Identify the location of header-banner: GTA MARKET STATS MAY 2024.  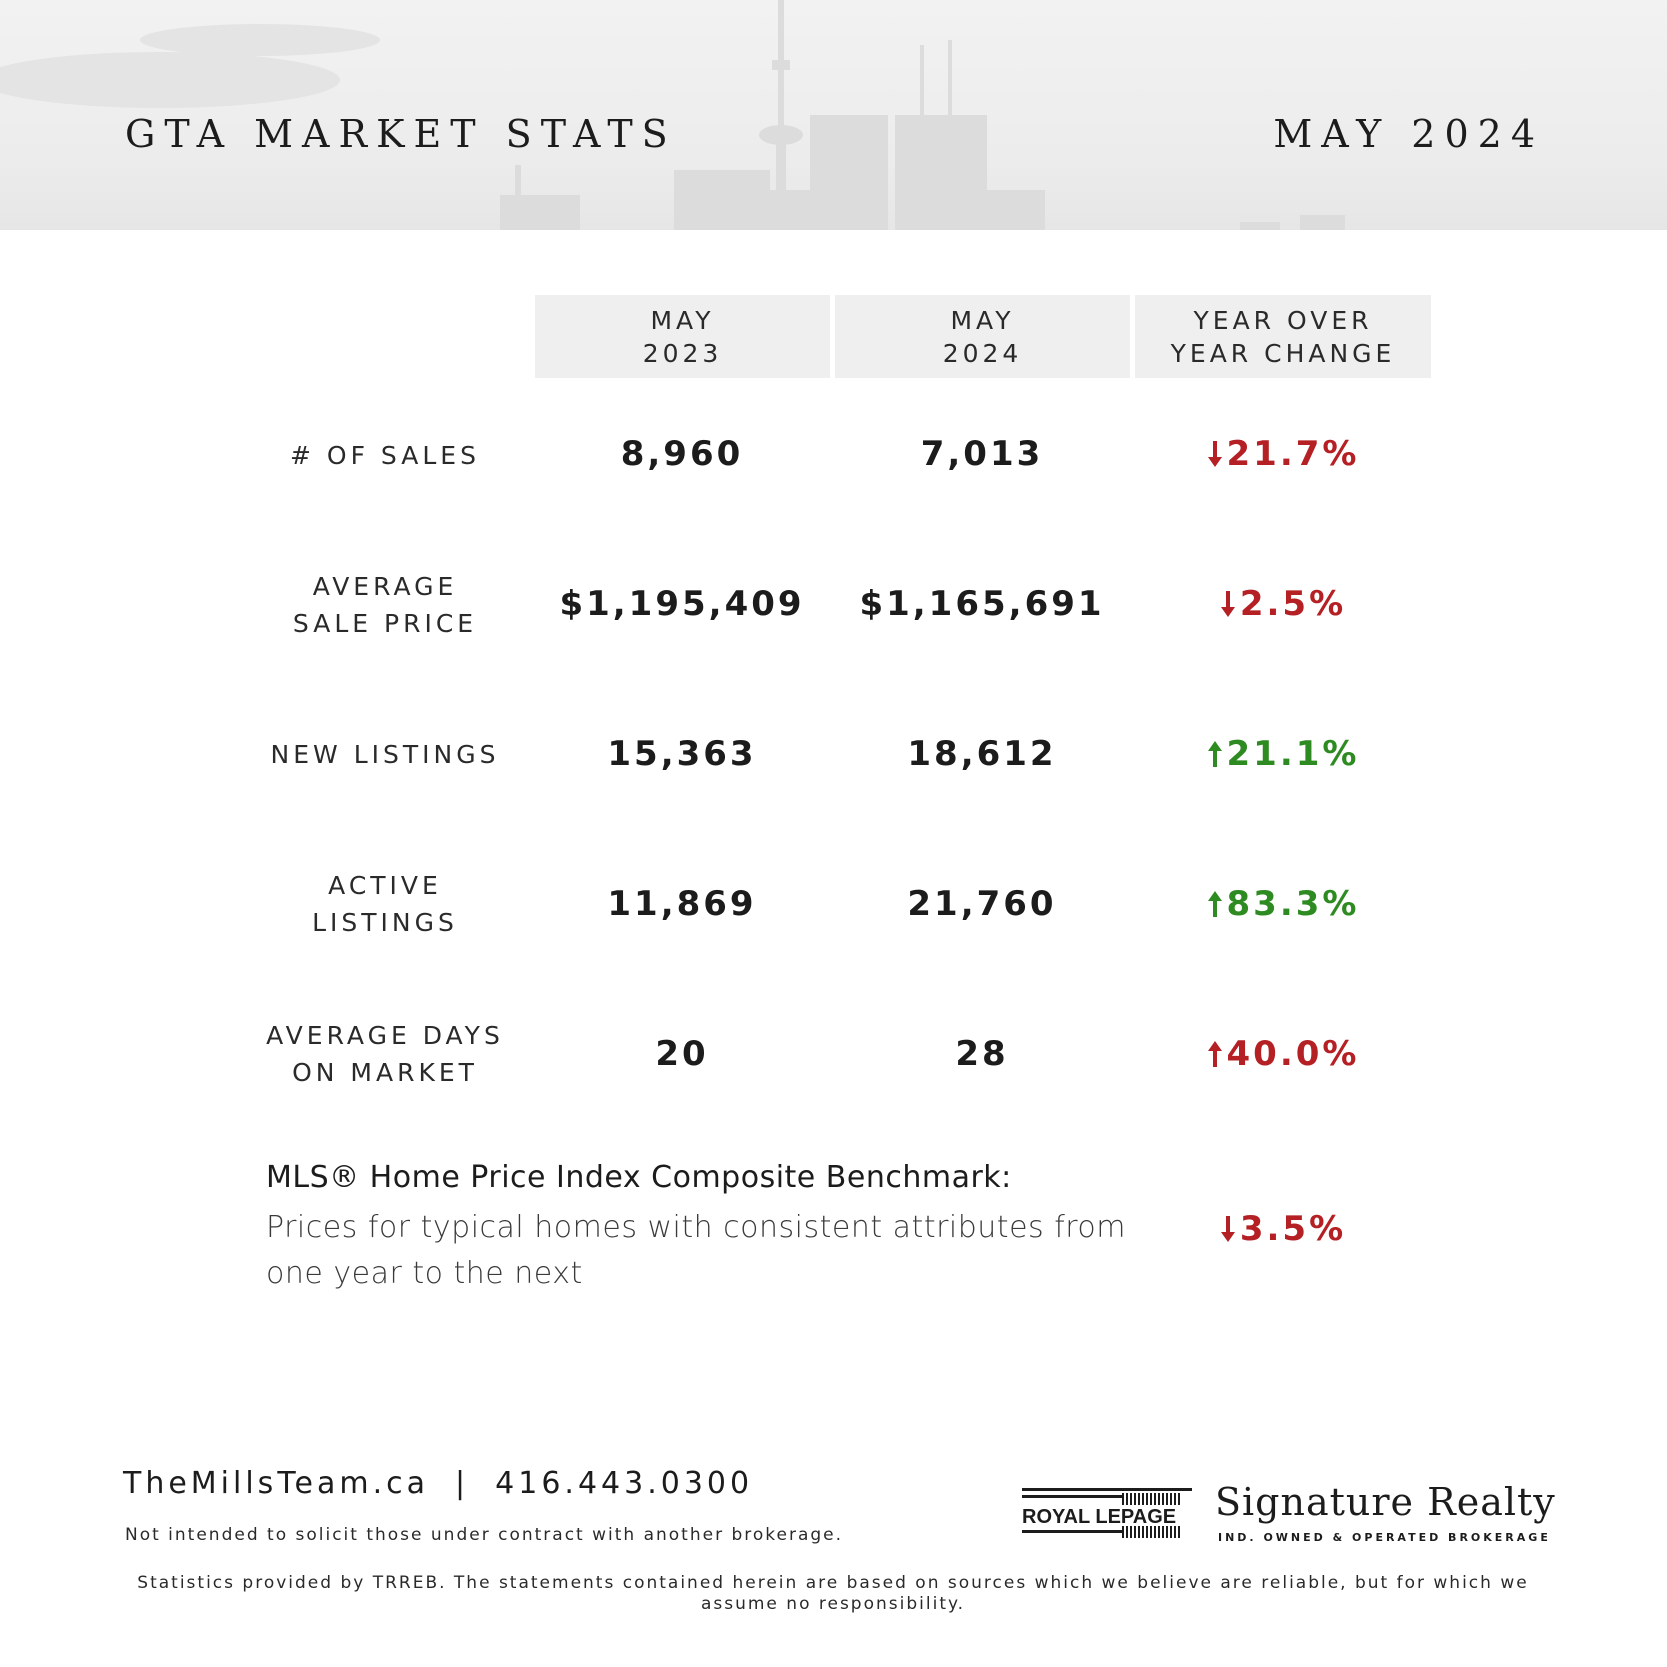
(833, 115).